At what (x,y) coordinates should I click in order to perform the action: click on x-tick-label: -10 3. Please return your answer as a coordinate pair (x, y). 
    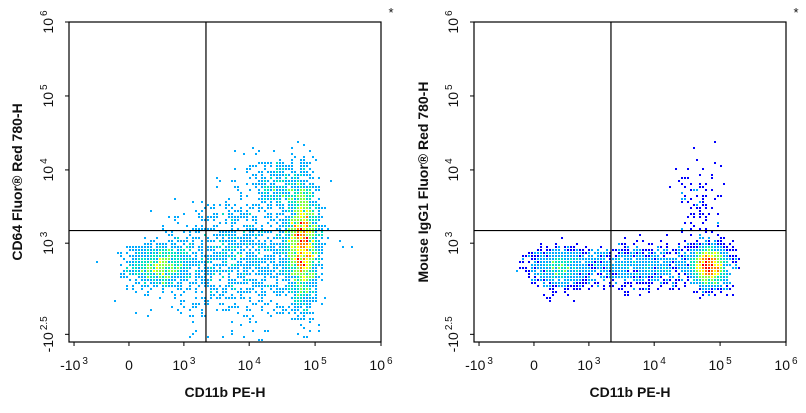
    Looking at the image, I should click on (479, 364).